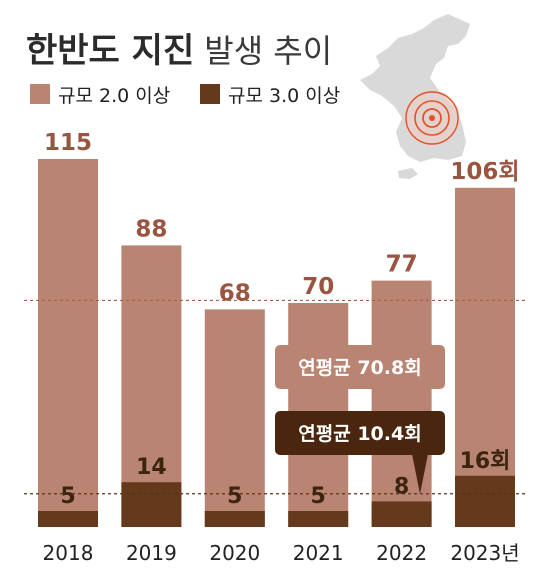 Image resolution: width=550 pixels, height=580 pixels. Describe the element at coordinates (281, 553) in the screenshot. I see `x-axis-ticks: 2018 2019 2020 2021 2022 2023년` at that location.